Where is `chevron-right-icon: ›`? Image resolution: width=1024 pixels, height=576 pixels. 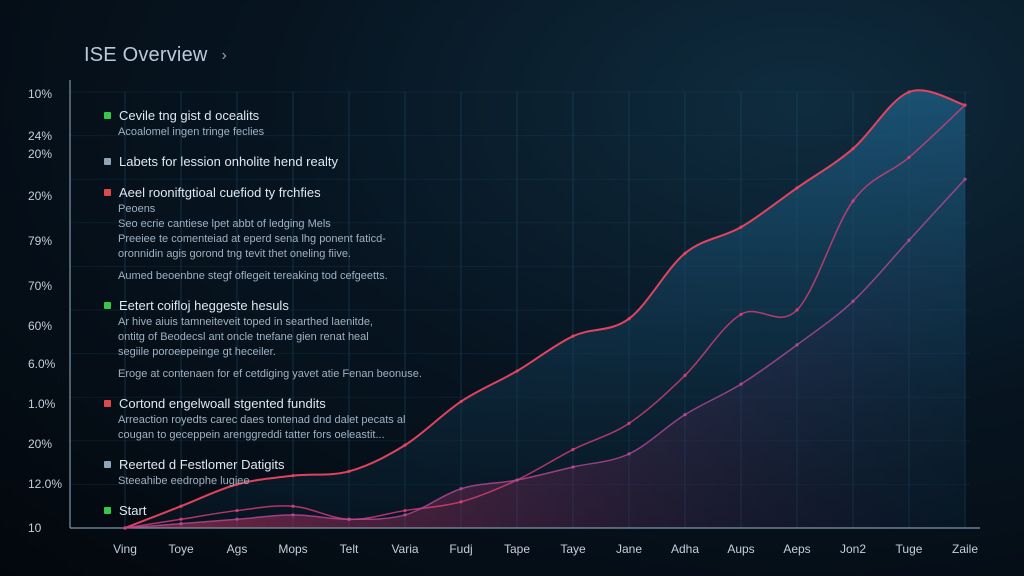 chevron-right-icon: › is located at coordinates (224, 55).